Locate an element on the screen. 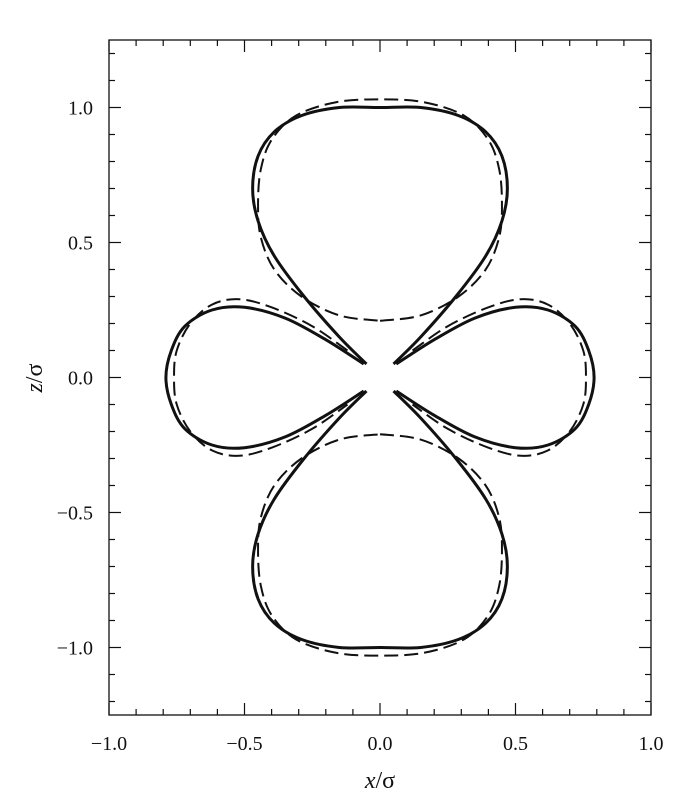 The image size is (699, 810). y-tick-label: 1.0 is located at coordinates (80, 109).